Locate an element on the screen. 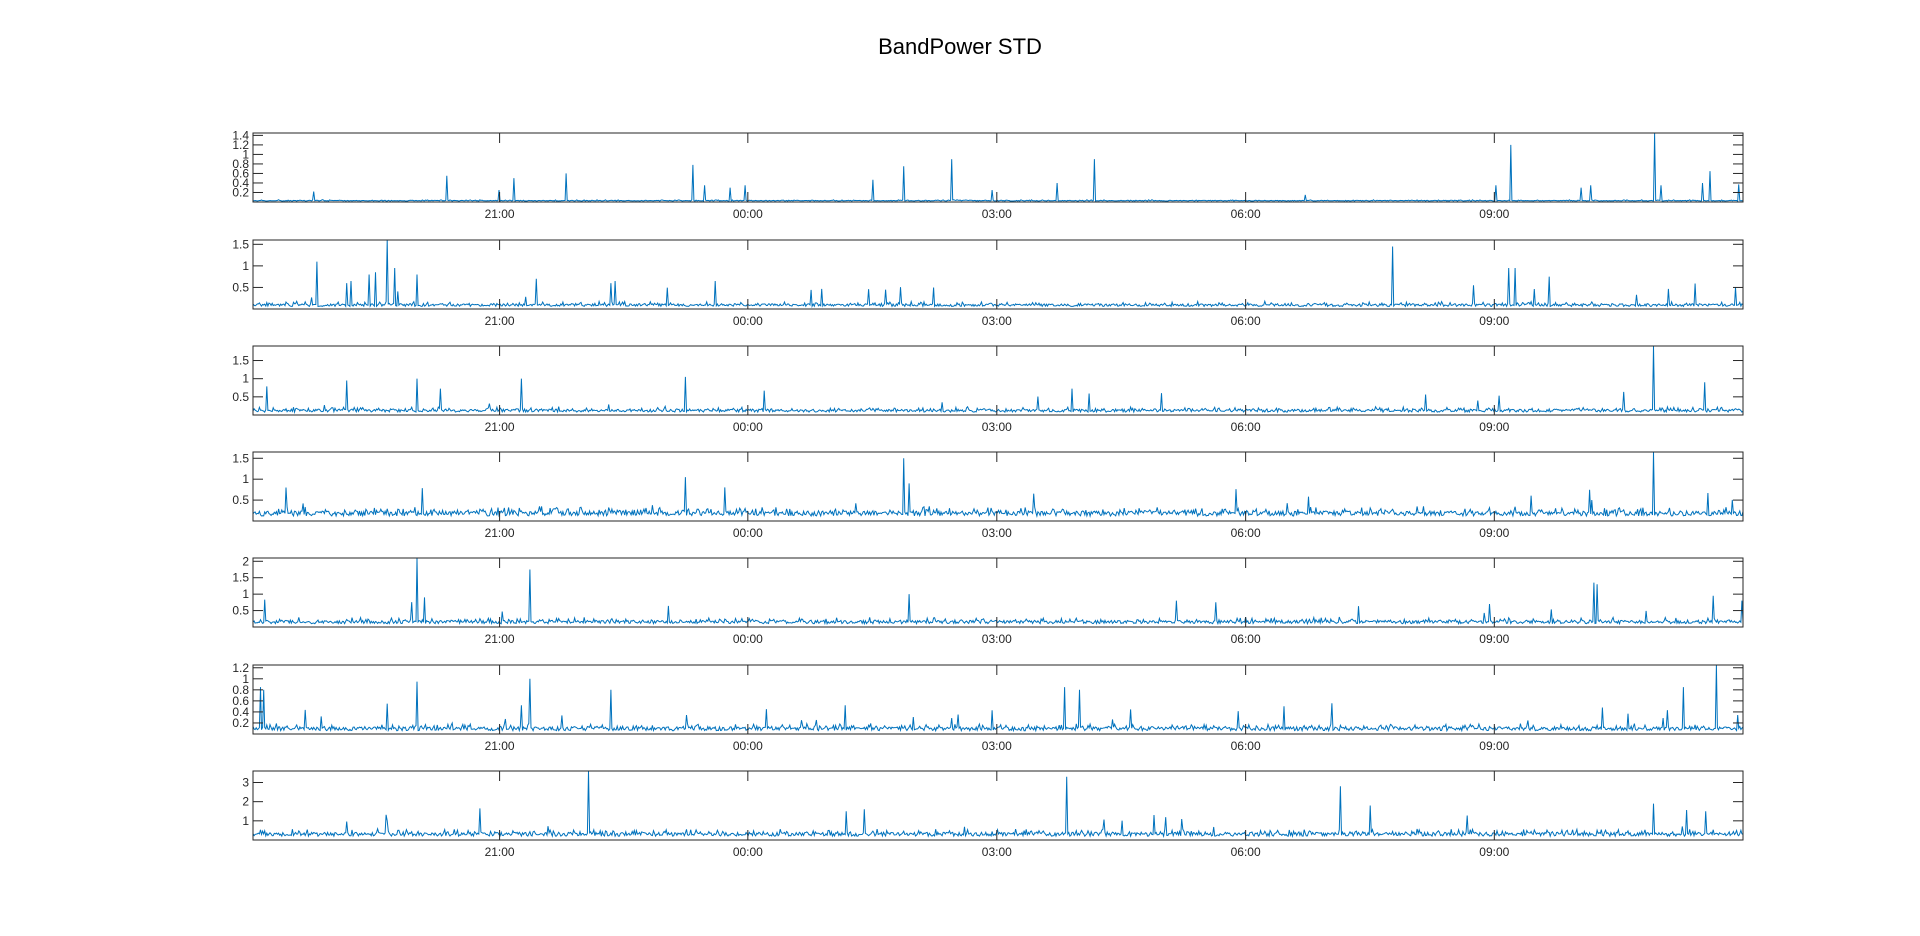 This screenshot has width=1920, height=936. figure-title: BandPower STD is located at coordinates (960, 46).